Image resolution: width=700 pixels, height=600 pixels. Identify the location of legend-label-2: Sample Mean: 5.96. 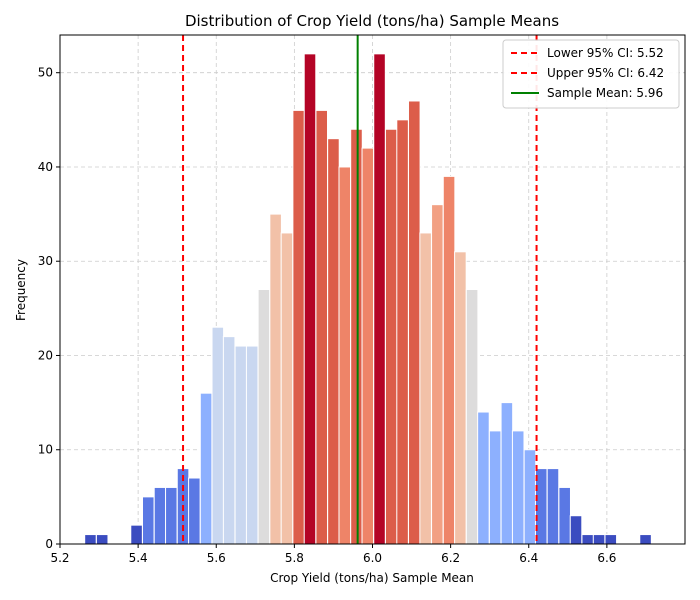
(605, 93).